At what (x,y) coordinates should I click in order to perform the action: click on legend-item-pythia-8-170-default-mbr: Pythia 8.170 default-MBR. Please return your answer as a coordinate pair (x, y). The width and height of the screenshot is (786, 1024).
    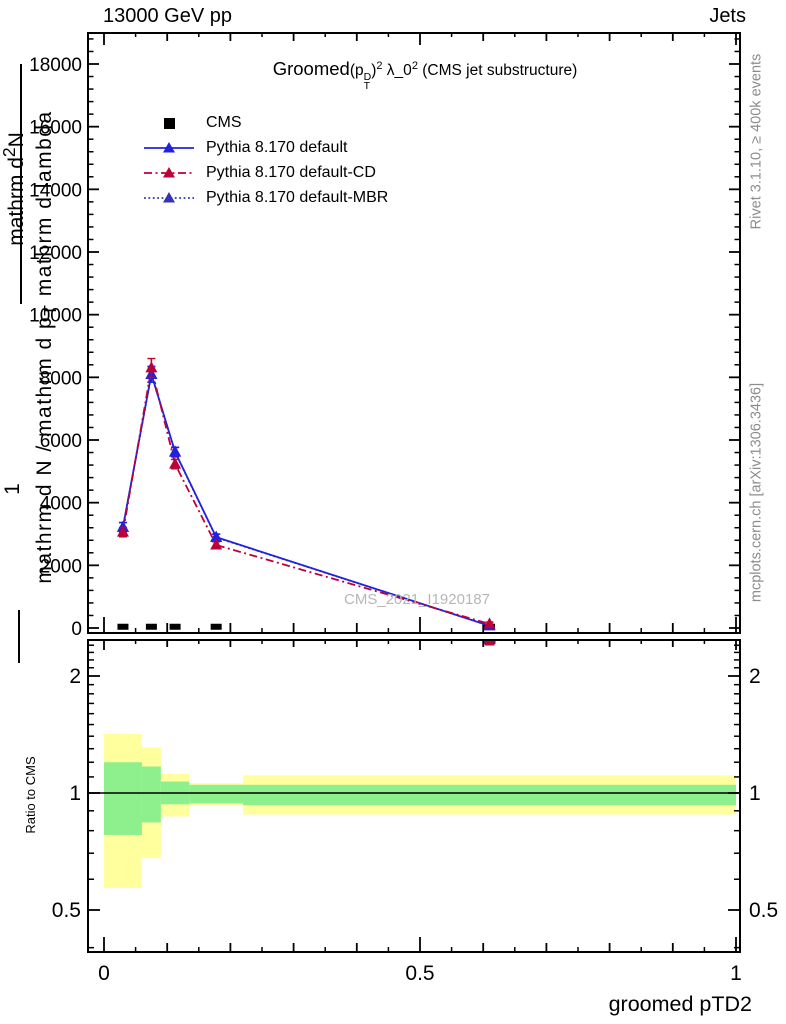
    Looking at the image, I should click on (265, 197).